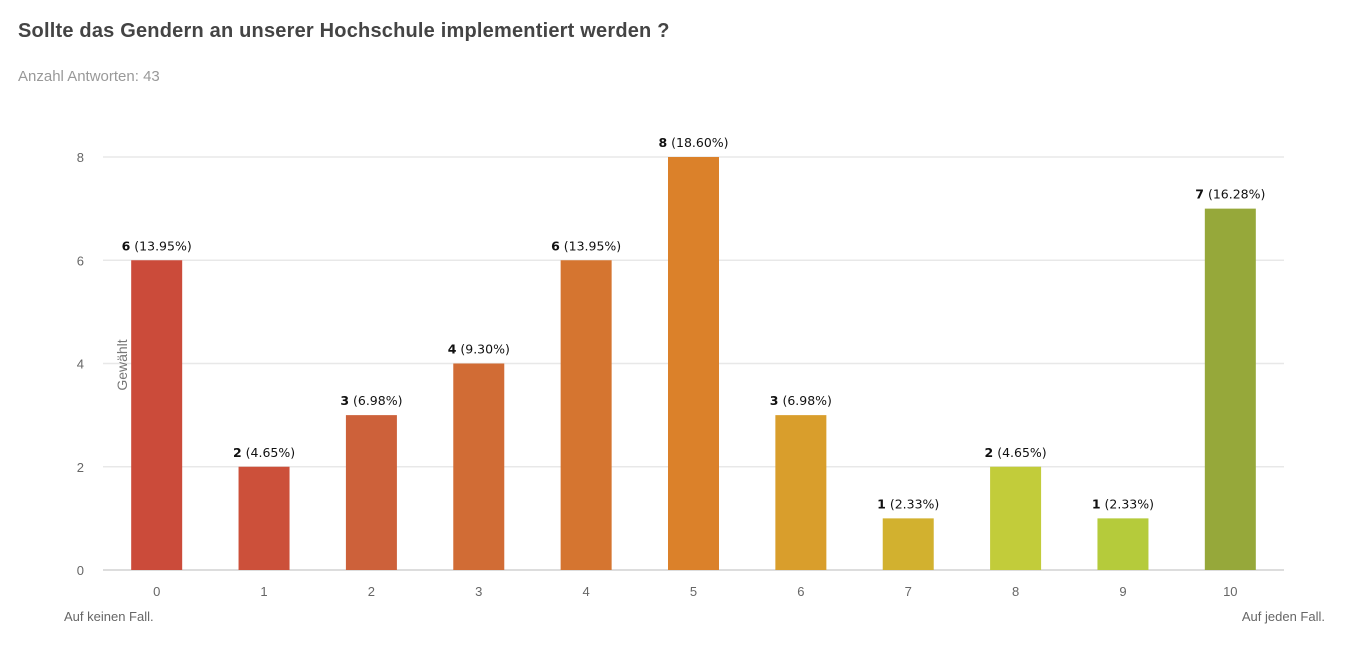 The image size is (1368, 658). I want to click on x-tick-label: 8, so click(1015, 591).